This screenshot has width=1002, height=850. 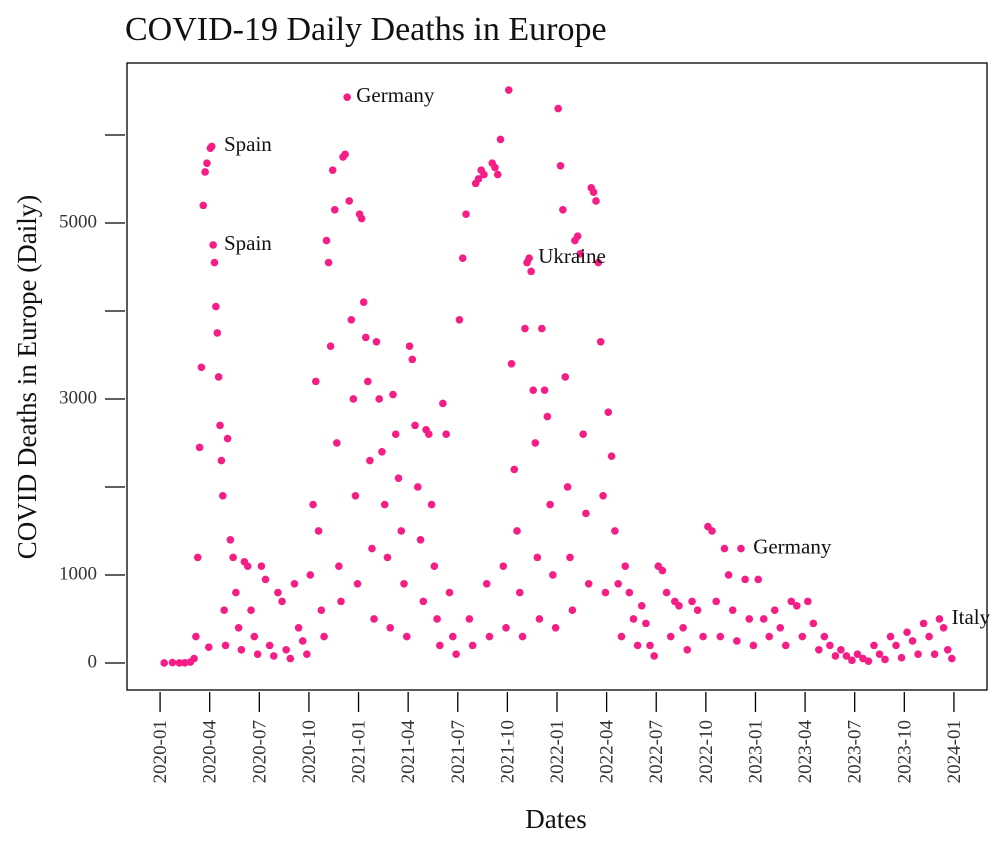 What do you see at coordinates (259, 751) in the screenshot?
I see `x-tick-label: 2020-07` at bounding box center [259, 751].